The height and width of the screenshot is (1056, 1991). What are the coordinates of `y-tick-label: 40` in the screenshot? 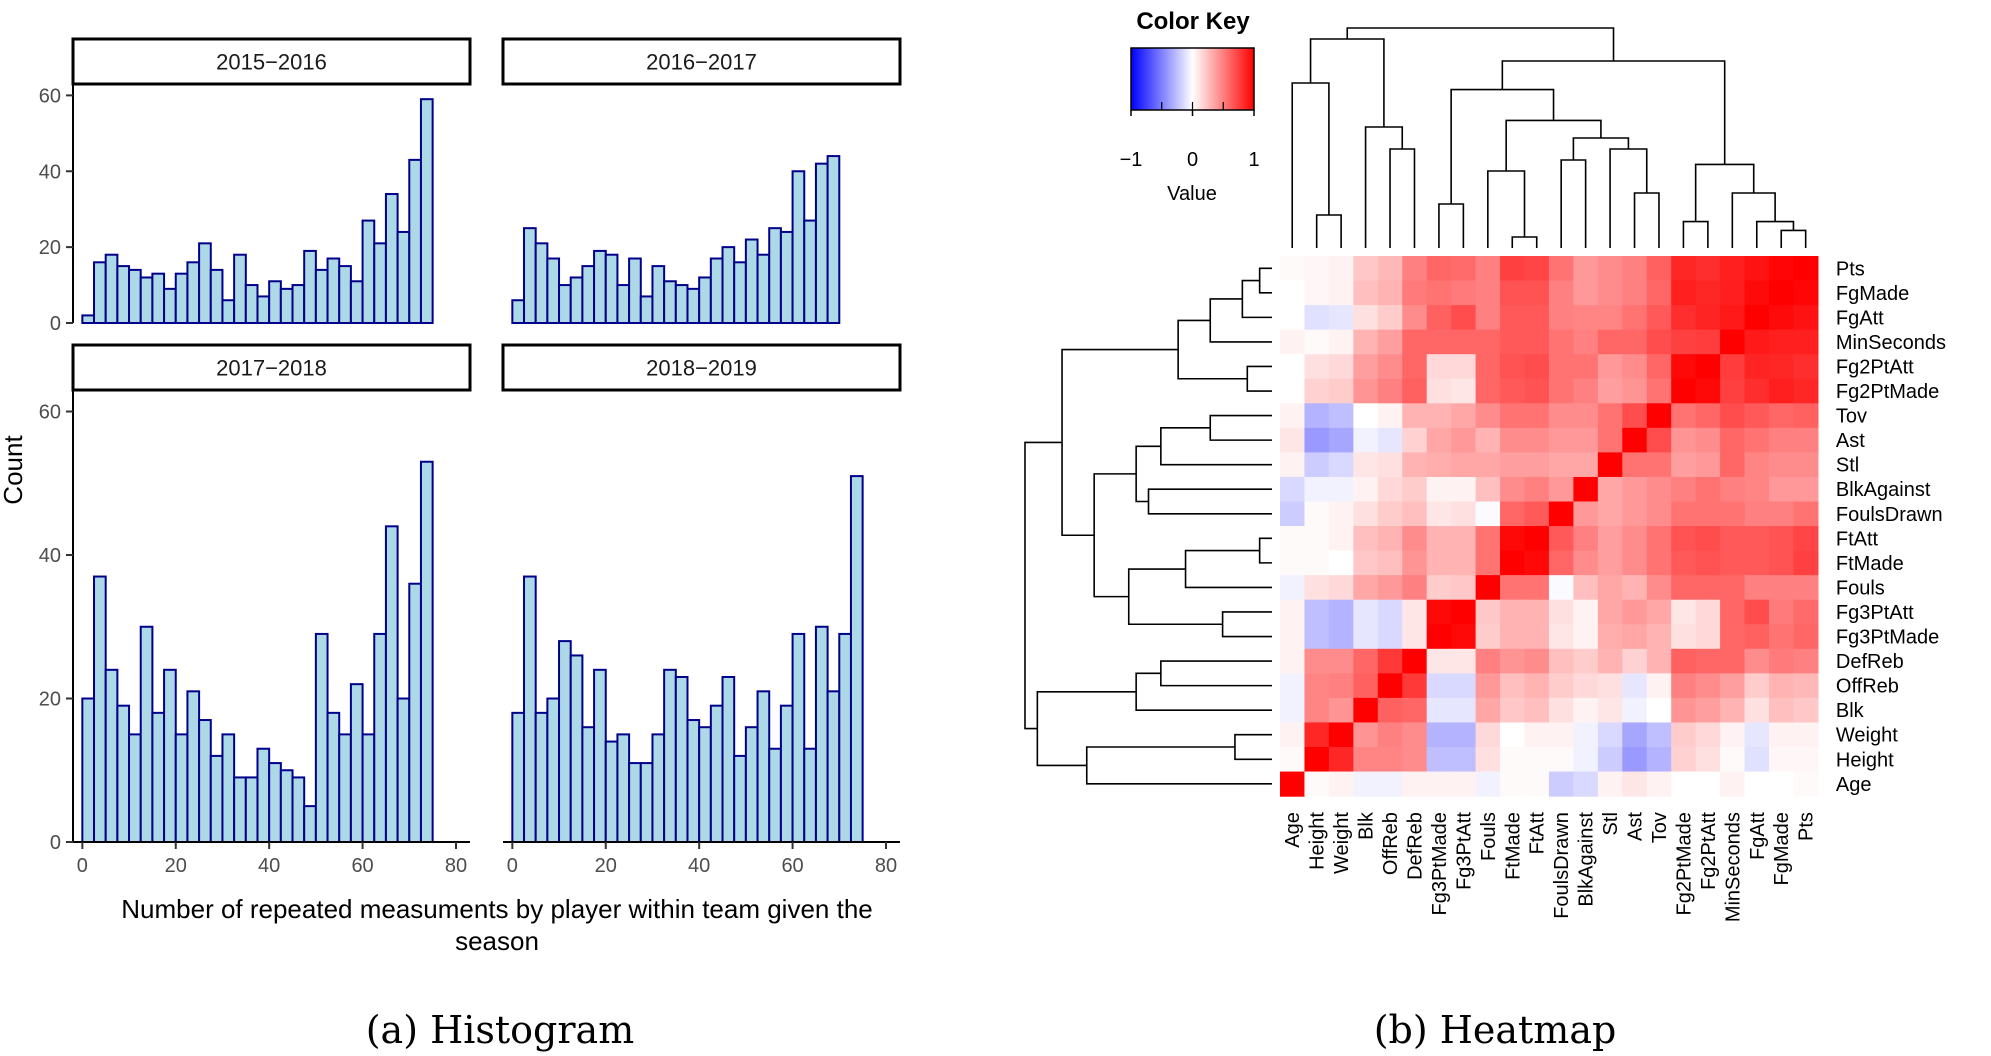 It's located at (50, 172).